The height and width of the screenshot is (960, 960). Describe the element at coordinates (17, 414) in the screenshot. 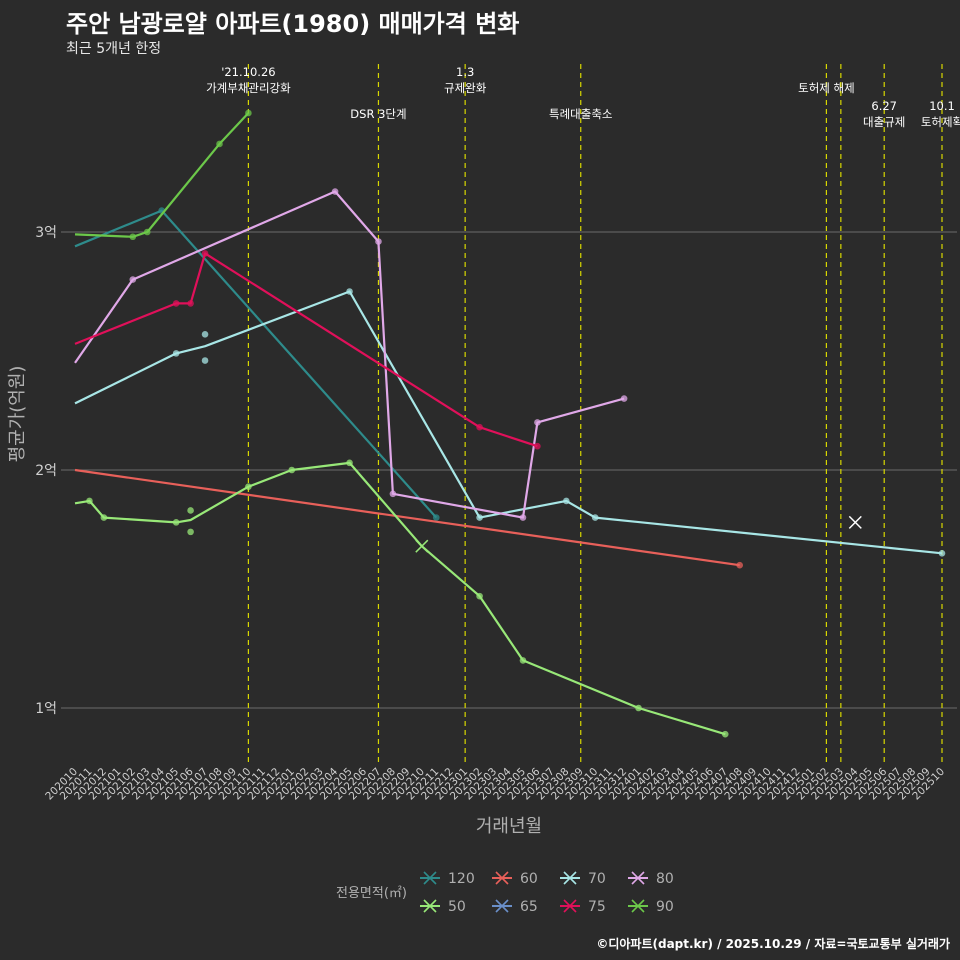

I see `y-axis-title: 평균가(억원)` at that location.